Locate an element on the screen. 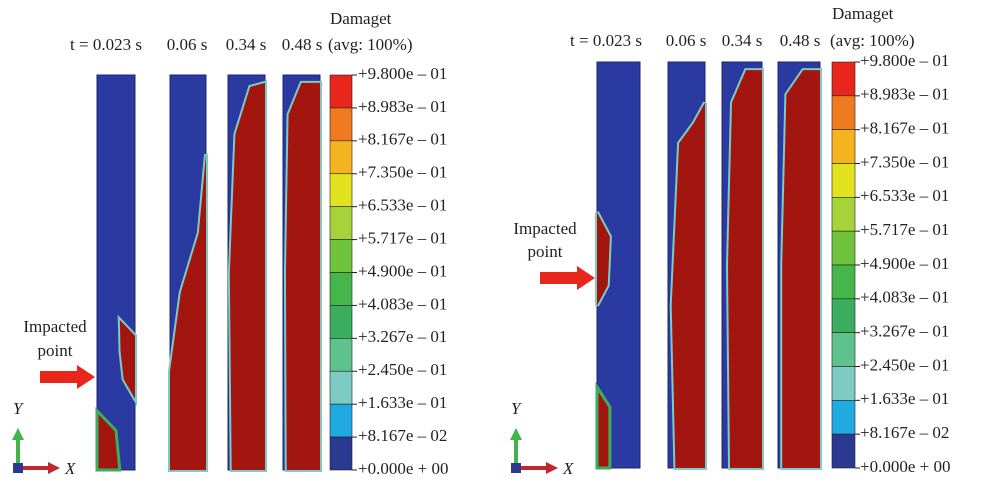 Image resolution: width=984 pixels, height=486 pixels. contour-strip is located at coordinates (116, 272).